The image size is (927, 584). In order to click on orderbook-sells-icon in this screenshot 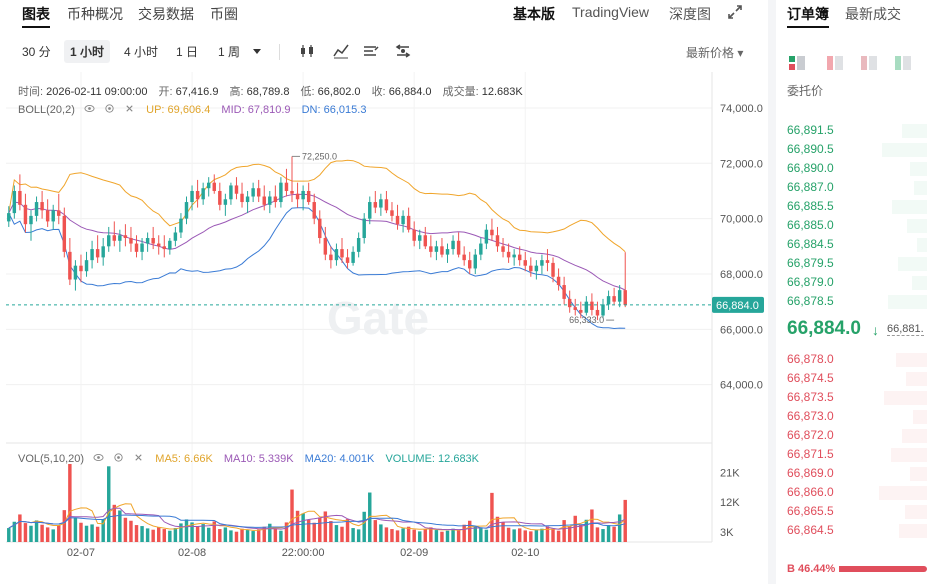, I will do `click(869, 63)`.